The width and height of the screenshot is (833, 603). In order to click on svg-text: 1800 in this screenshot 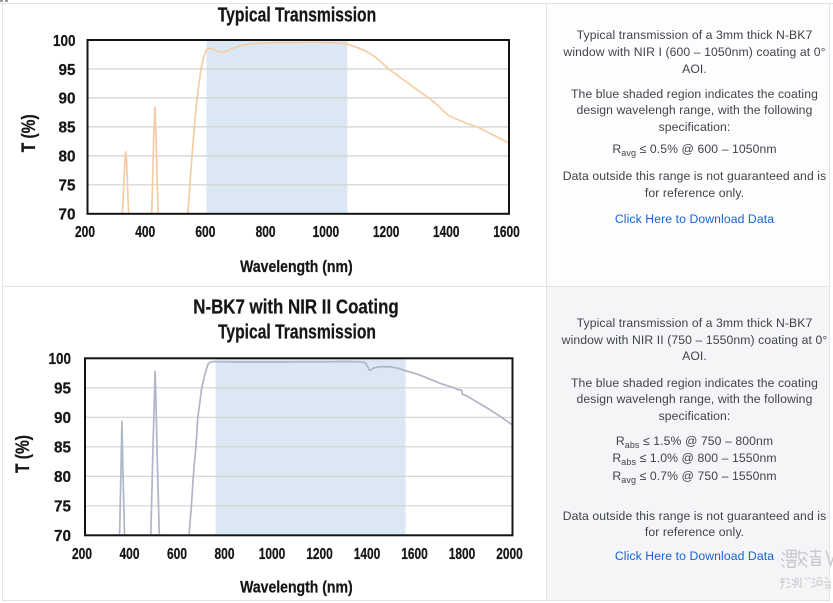, I will do `click(462, 554)`.